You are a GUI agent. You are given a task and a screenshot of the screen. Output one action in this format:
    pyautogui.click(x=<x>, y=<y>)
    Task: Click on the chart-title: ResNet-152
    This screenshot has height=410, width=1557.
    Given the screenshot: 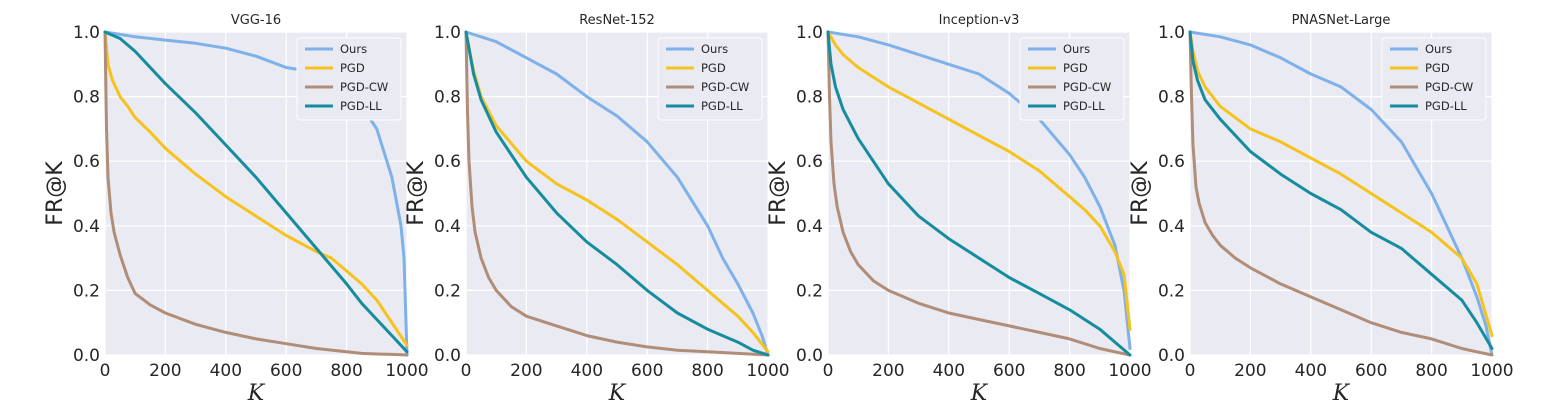 What is the action you would take?
    pyautogui.click(x=617, y=20)
    